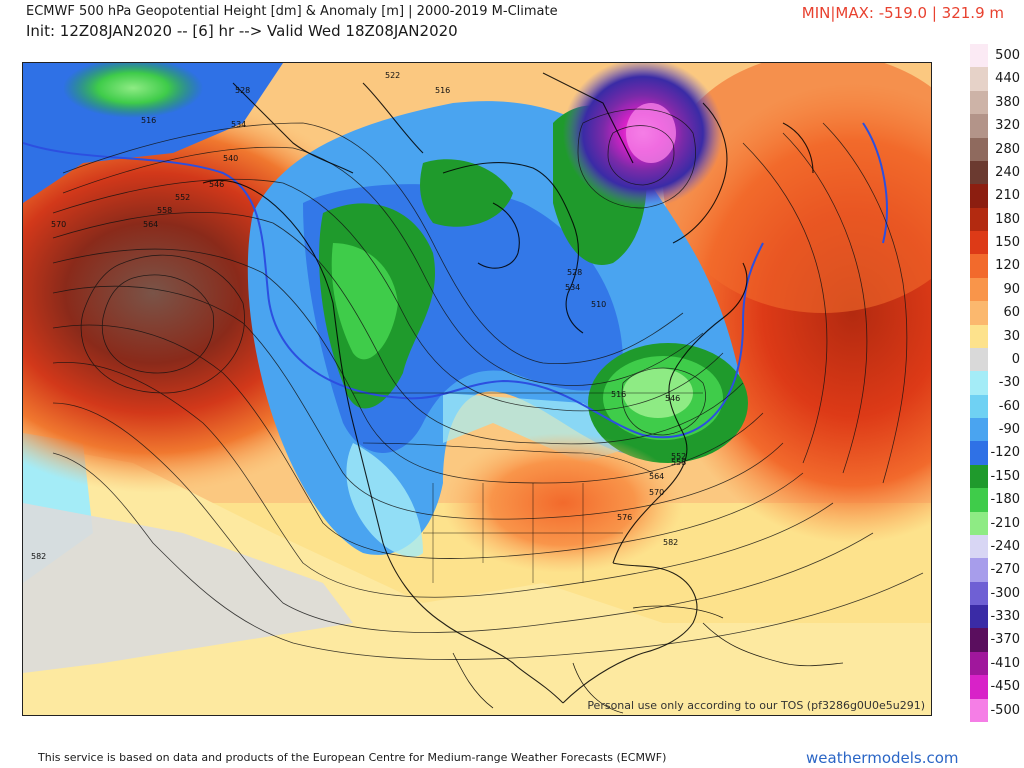 The width and height of the screenshot is (1024, 768). I want to click on legend-entry: -30, so click(995, 383).